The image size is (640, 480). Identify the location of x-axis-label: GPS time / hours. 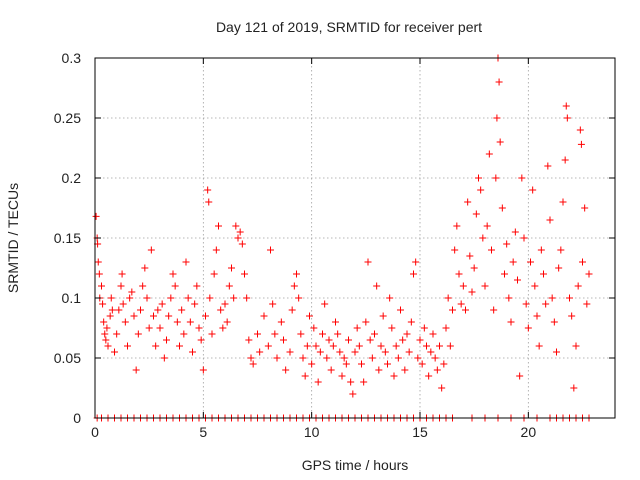
(355, 465).